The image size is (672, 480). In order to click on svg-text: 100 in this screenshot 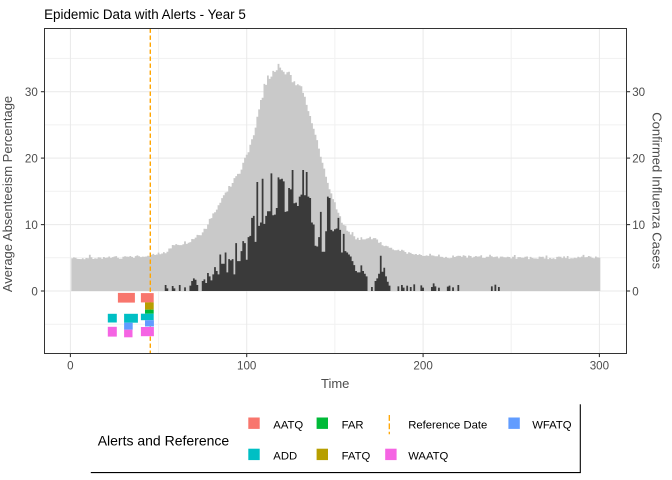, I will do `click(246, 366)`.